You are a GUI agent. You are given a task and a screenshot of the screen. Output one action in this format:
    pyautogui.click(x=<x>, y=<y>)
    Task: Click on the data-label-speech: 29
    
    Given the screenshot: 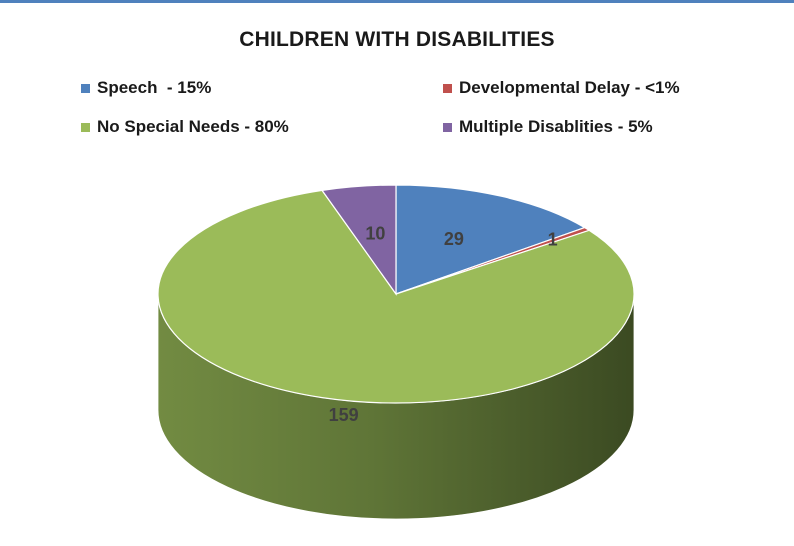 What is the action you would take?
    pyautogui.click(x=454, y=239)
    